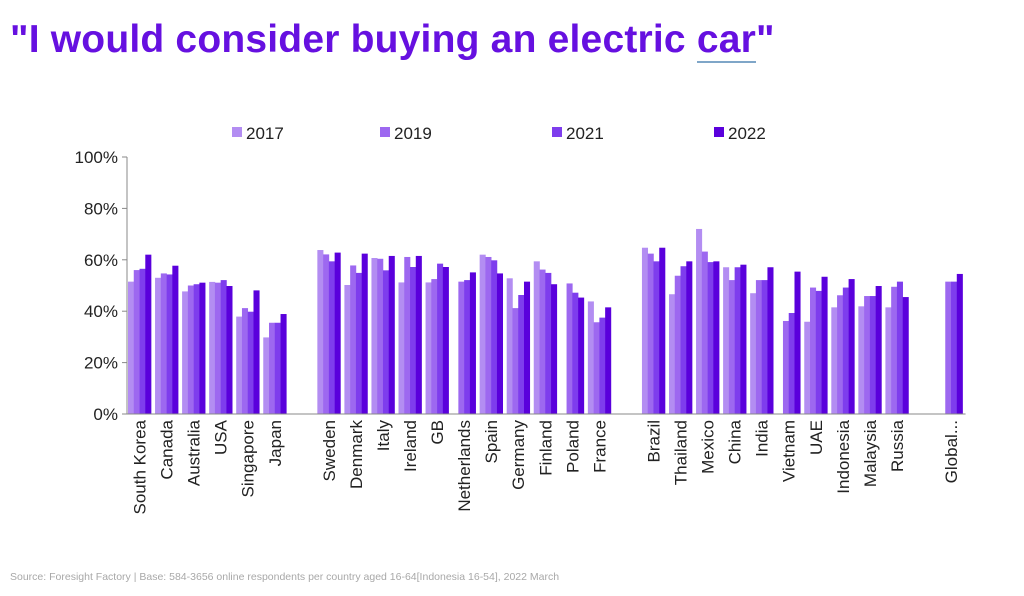 The height and width of the screenshot is (596, 1024). Describe the element at coordinates (237, 132) in the screenshot. I see `legend-swatch-2017` at that location.